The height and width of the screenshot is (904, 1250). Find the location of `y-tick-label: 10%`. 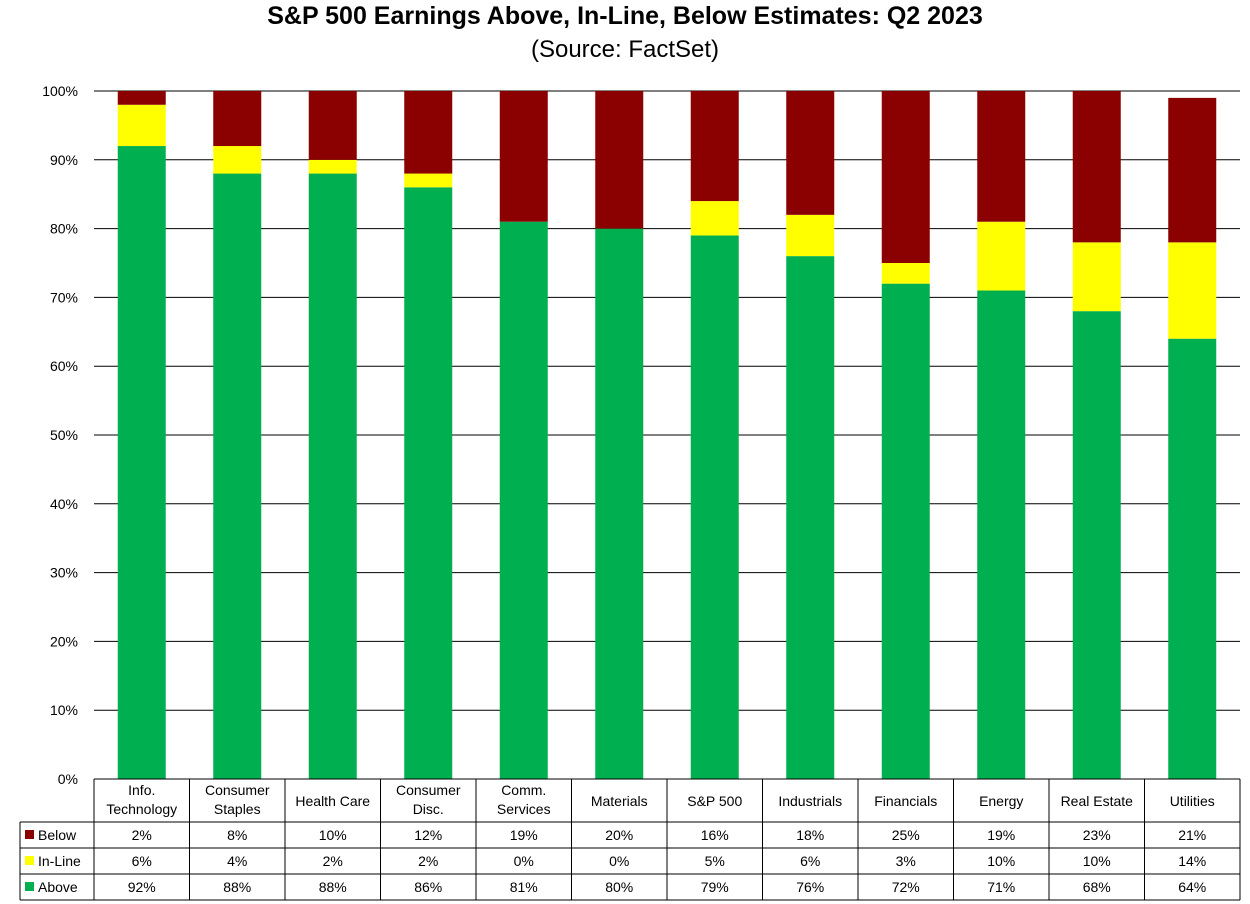

y-tick-label: 10% is located at coordinates (64, 710).